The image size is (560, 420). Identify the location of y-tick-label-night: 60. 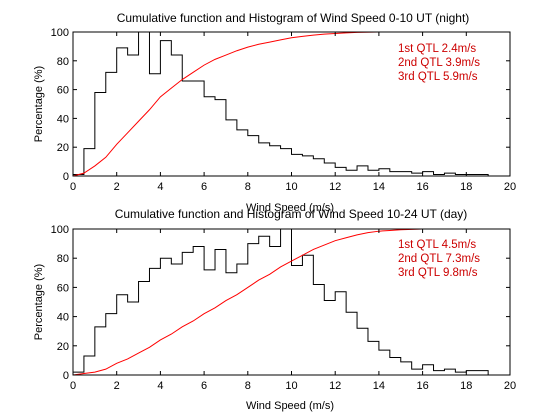
(63, 91).